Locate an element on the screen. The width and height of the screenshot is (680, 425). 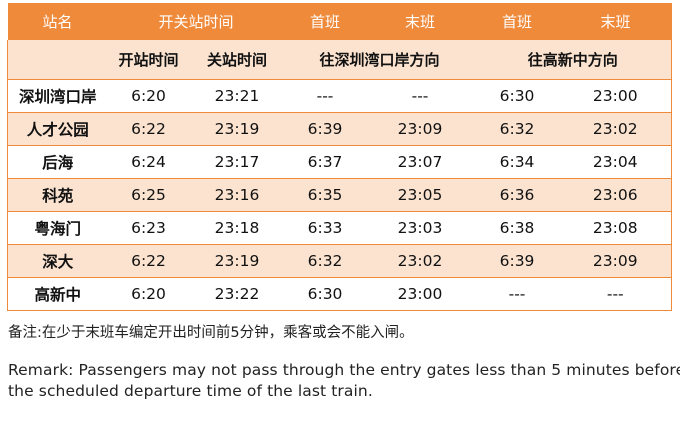
gx-first-train: 6:34 is located at coordinates (517, 162).